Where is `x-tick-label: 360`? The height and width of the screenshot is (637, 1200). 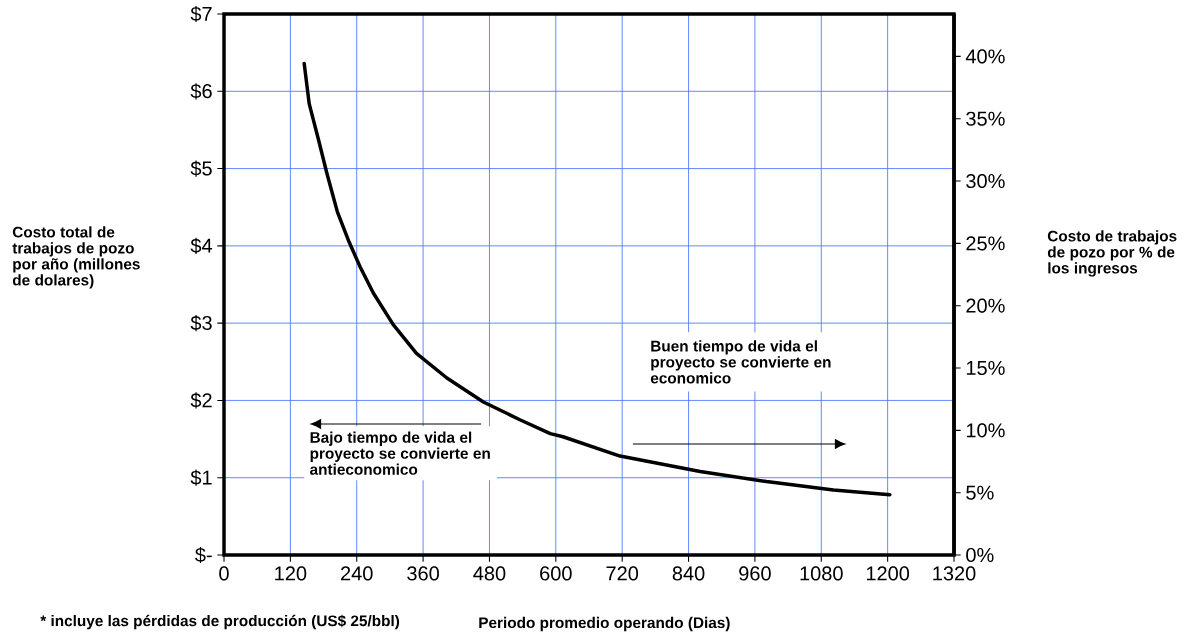 x-tick-label: 360 is located at coordinates (423, 573).